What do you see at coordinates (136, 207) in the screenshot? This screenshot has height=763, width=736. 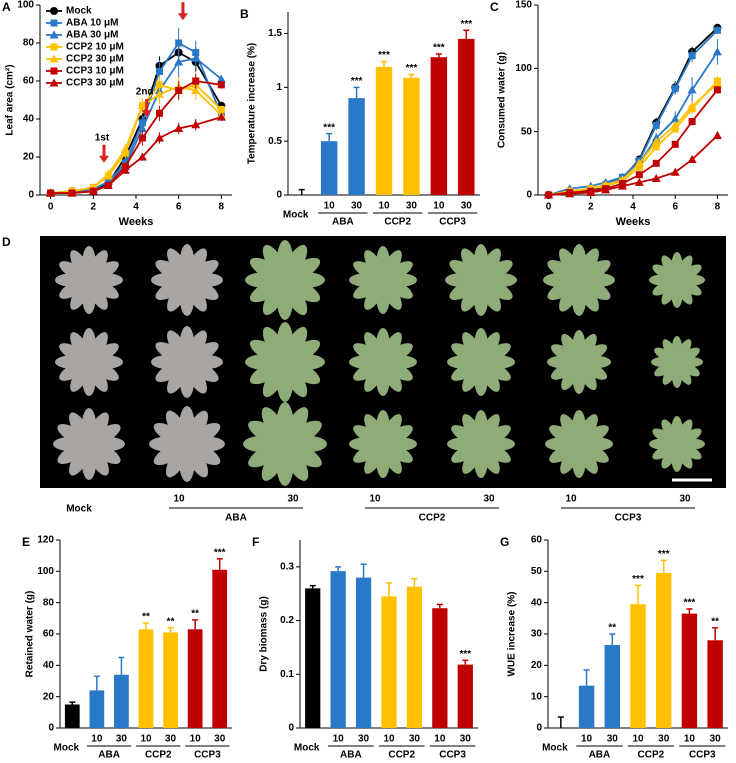 I see `x-tick-label: 4` at bounding box center [136, 207].